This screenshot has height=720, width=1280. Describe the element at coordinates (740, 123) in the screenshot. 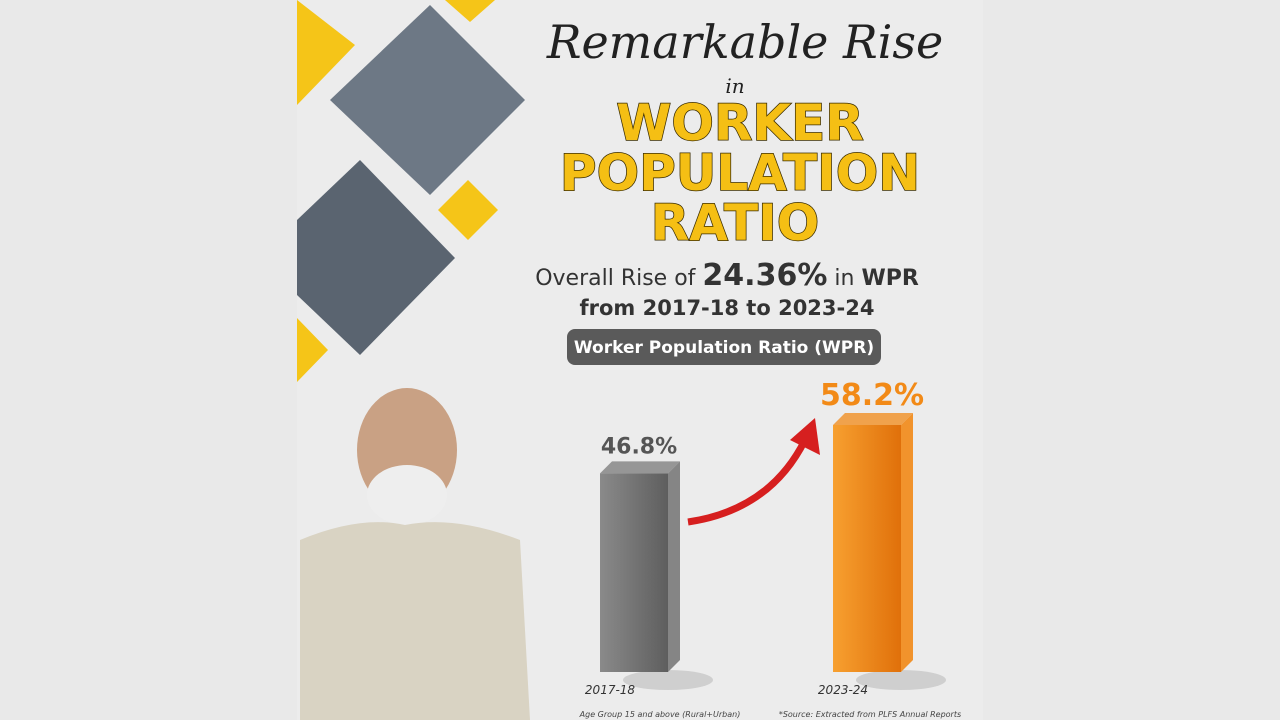

I see `title-line: WORKER` at that location.